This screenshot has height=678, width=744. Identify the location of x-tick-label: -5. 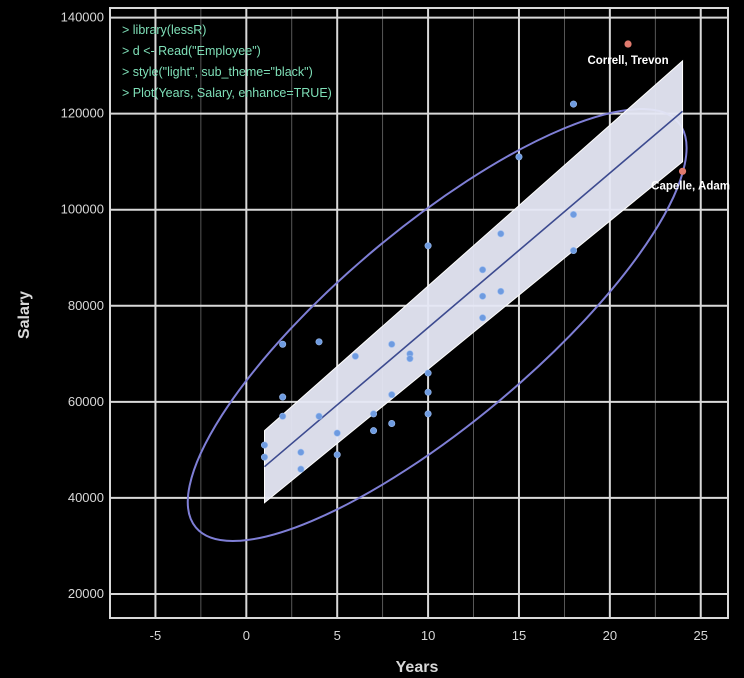
(156, 635).